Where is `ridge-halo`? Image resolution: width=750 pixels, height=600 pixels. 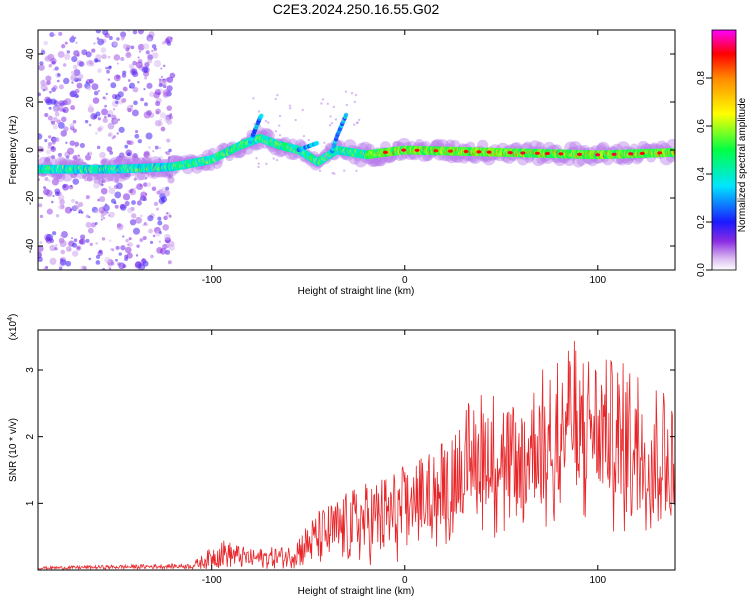 ridge-halo is located at coordinates (104, 162).